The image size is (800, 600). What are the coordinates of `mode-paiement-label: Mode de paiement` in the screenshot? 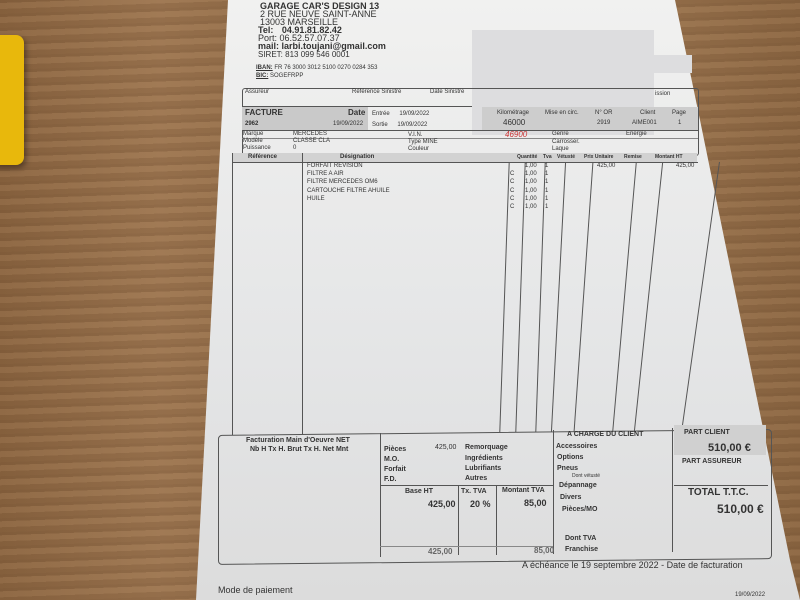 It's located at (255, 590).